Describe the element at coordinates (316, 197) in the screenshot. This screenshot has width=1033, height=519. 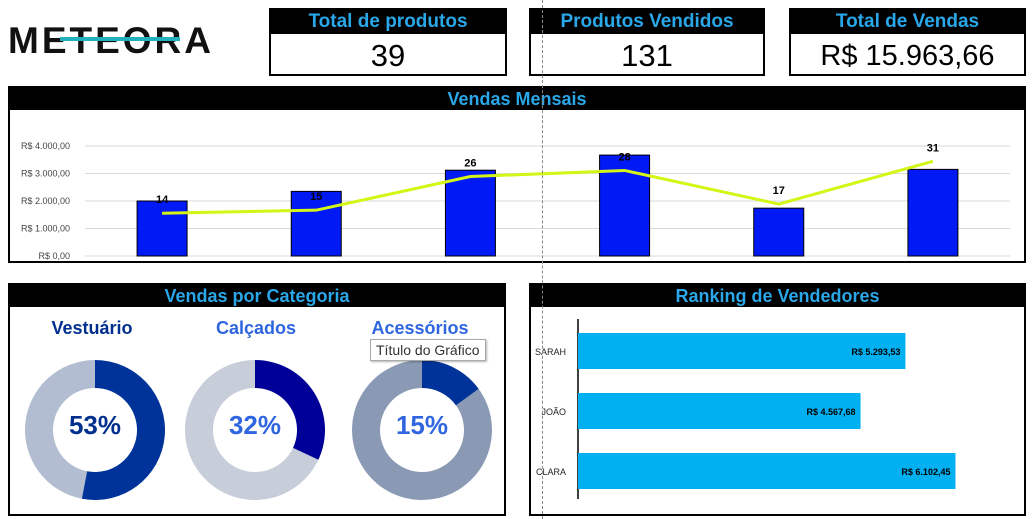
I see `line-data-label: 15` at that location.